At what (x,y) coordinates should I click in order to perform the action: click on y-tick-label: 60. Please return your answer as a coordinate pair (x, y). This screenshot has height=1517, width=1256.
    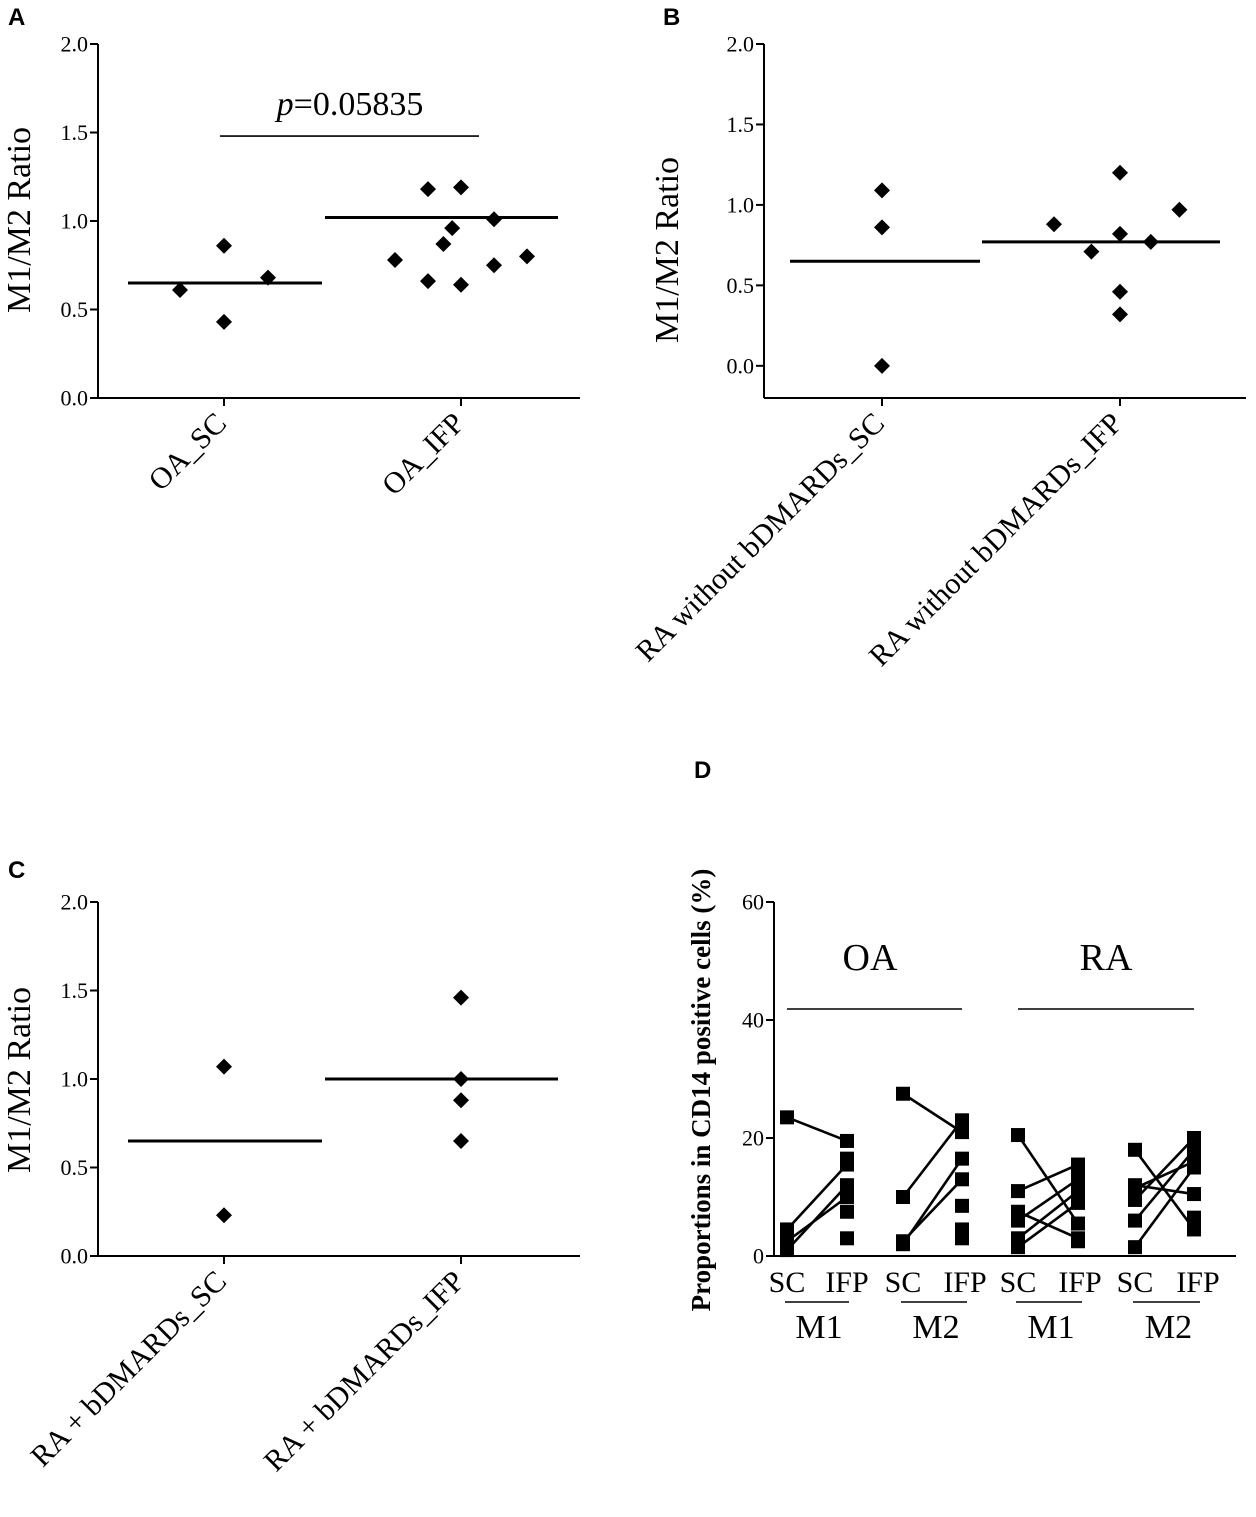
    Looking at the image, I should click on (753, 902).